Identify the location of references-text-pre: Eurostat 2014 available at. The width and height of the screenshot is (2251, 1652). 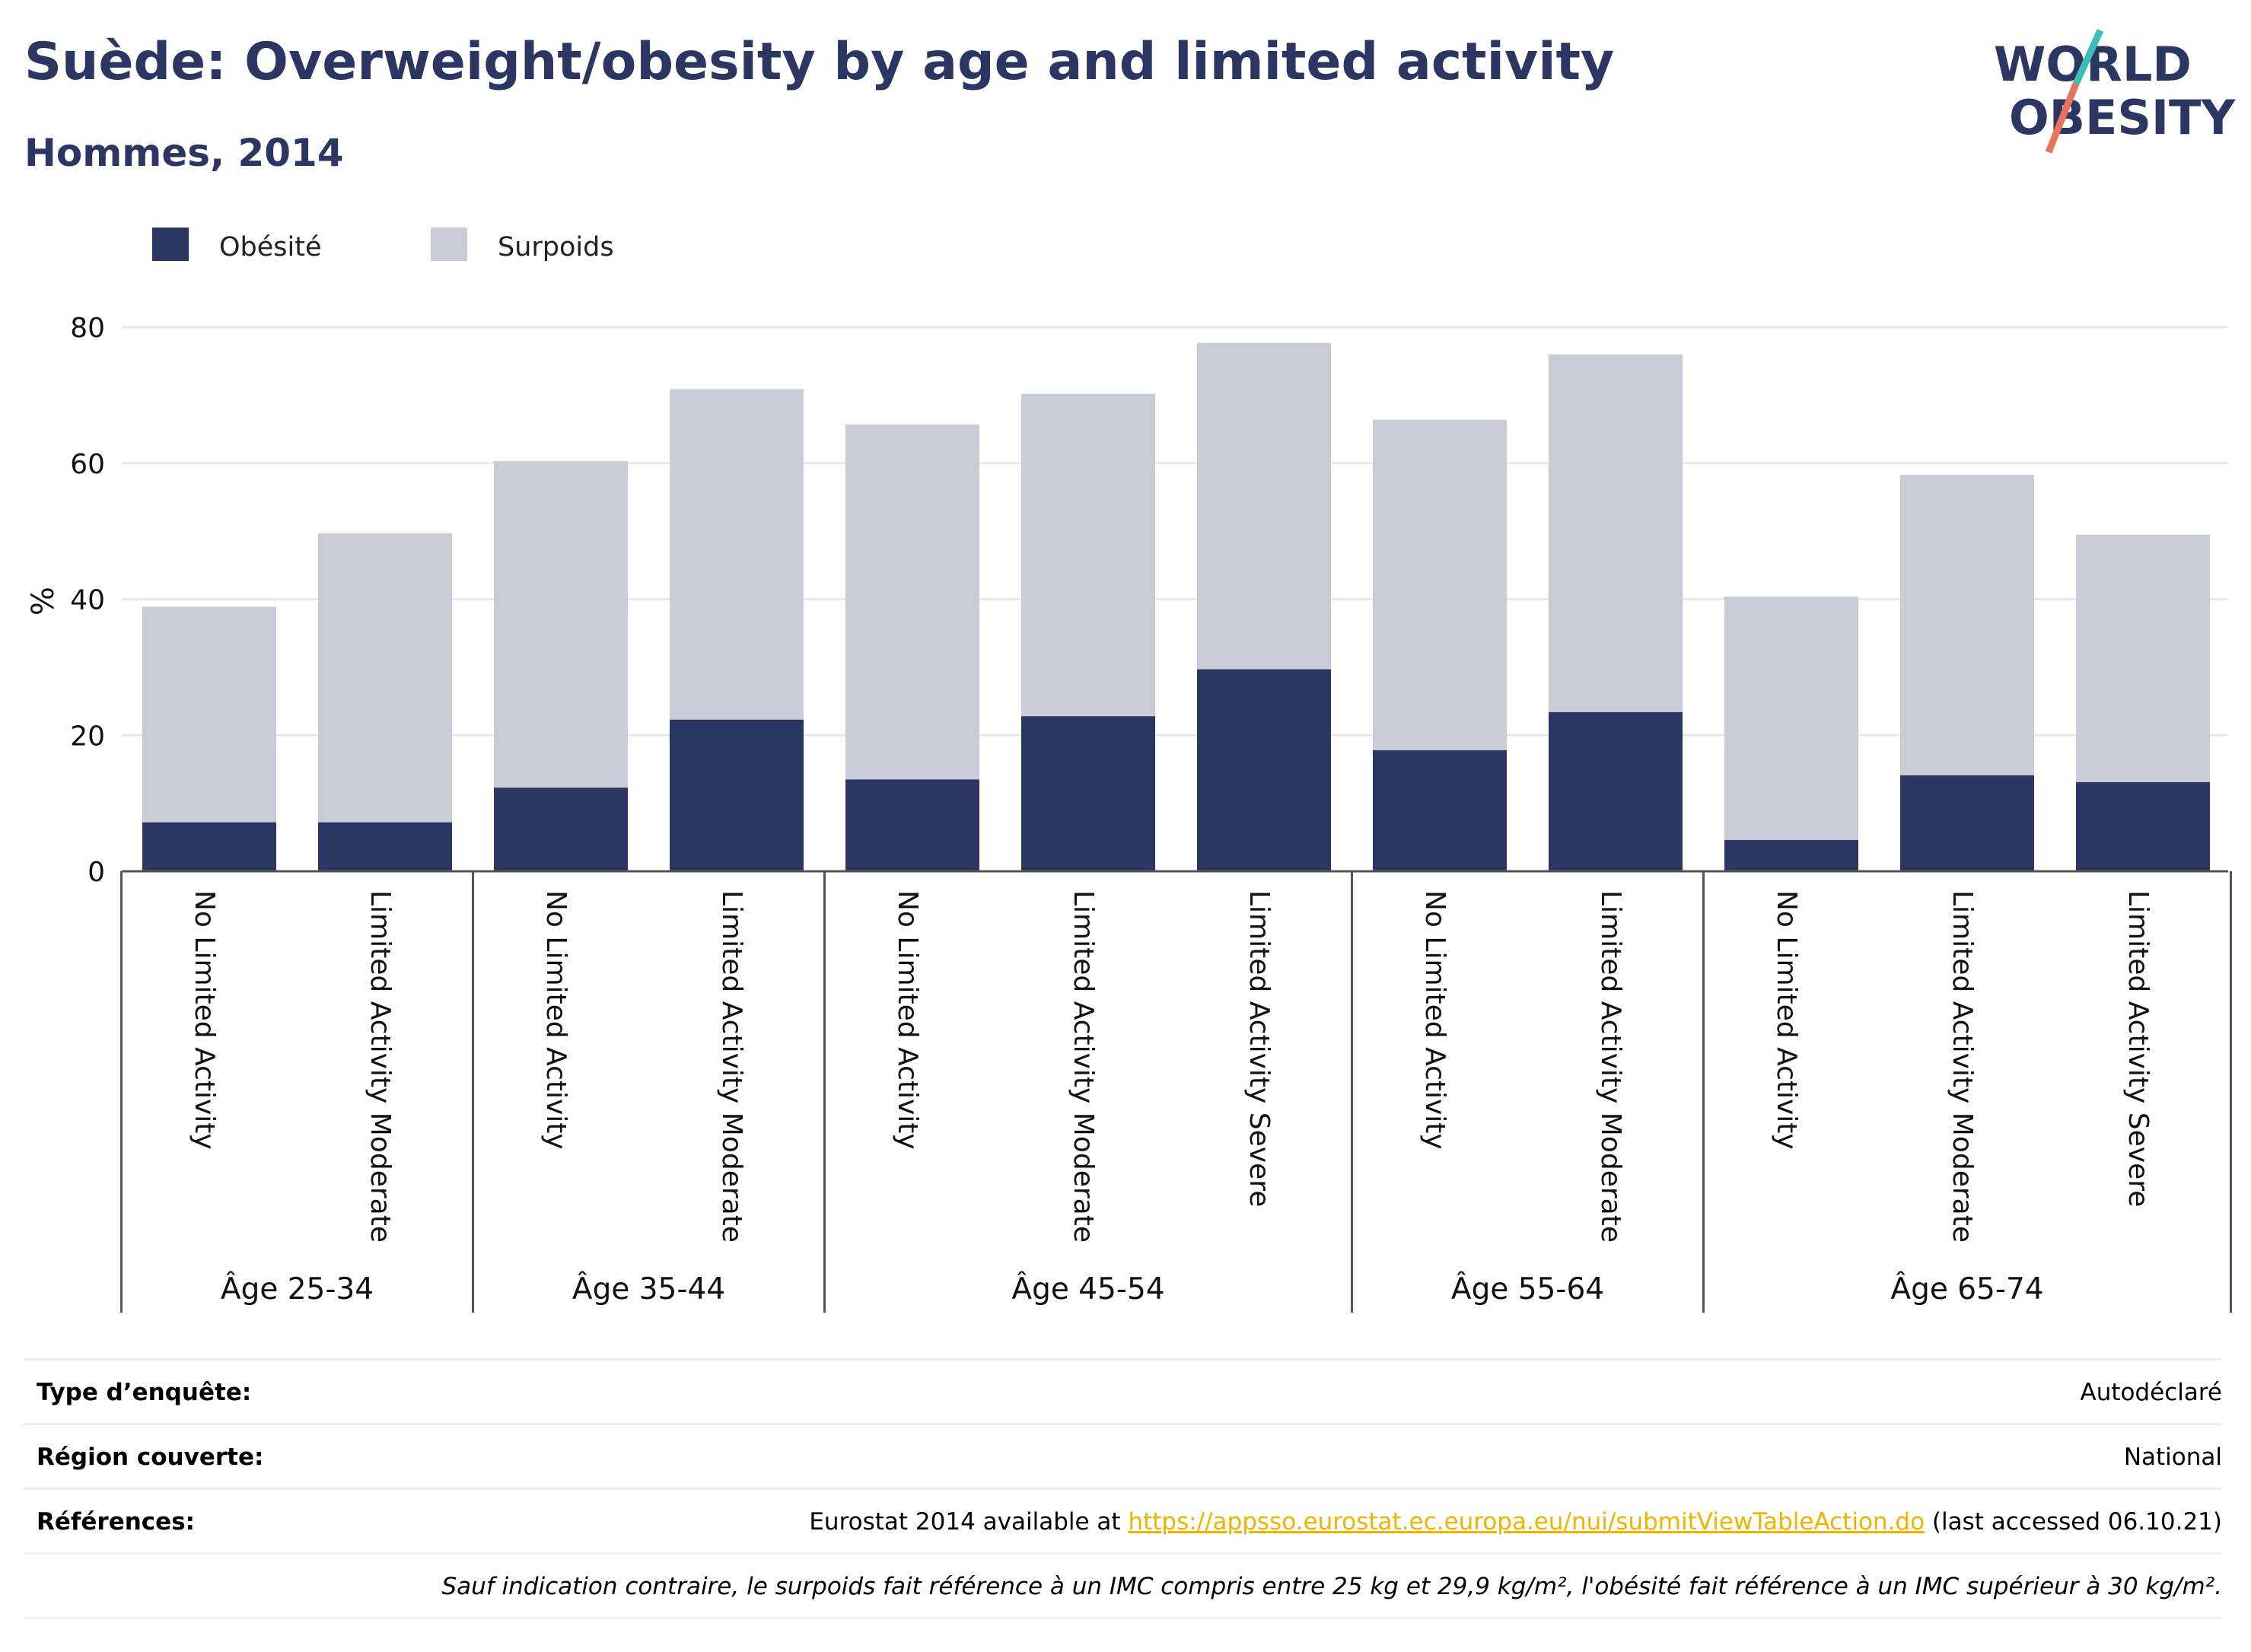
(969, 1522).